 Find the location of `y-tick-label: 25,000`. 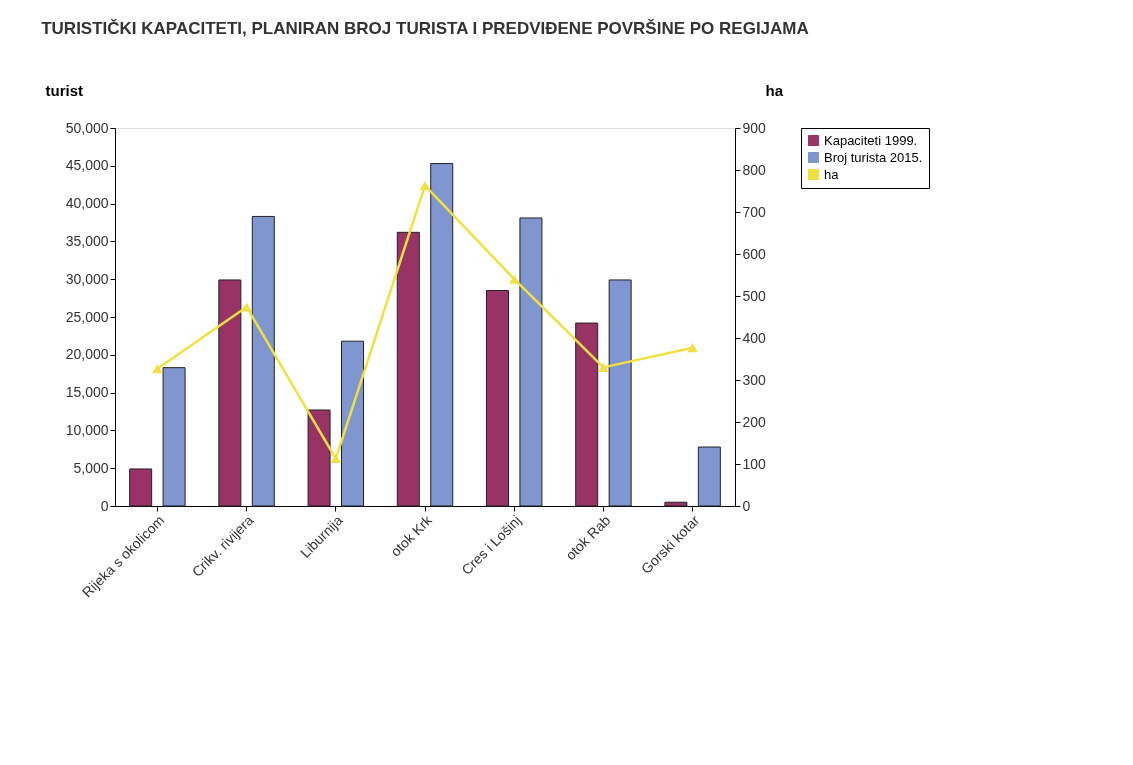

y-tick-label: 25,000 is located at coordinates (87, 316).